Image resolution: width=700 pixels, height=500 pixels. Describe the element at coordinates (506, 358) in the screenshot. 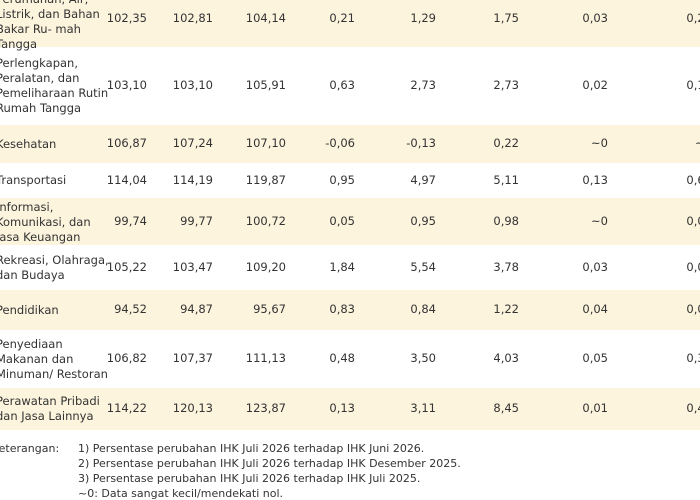

I see `cell-value: 4,03` at that location.